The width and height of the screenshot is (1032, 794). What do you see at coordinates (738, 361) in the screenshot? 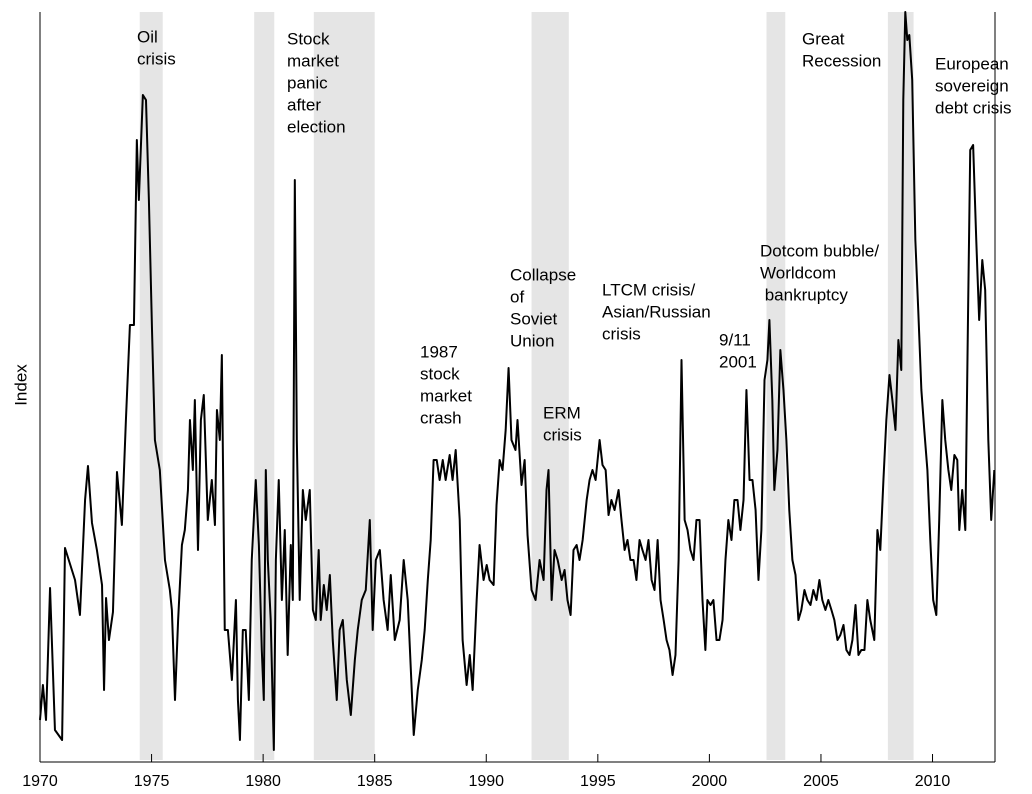
I see `annotation: 2001` at bounding box center [738, 361].